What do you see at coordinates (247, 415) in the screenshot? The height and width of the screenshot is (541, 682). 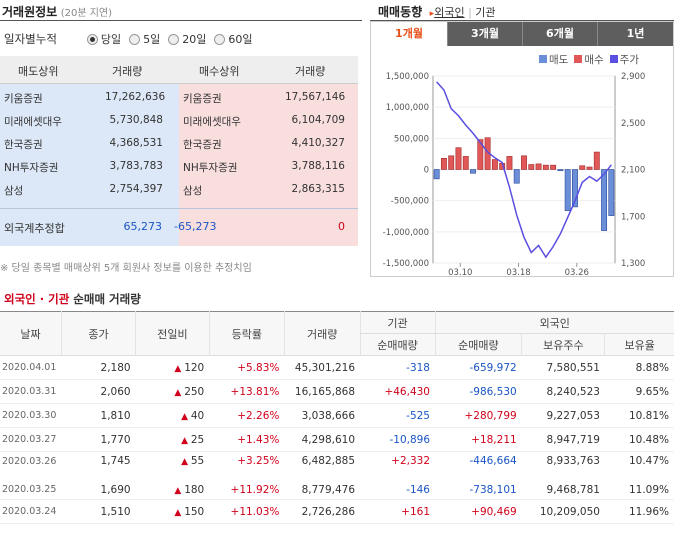 I see `rate-cell: +2.26%` at bounding box center [247, 415].